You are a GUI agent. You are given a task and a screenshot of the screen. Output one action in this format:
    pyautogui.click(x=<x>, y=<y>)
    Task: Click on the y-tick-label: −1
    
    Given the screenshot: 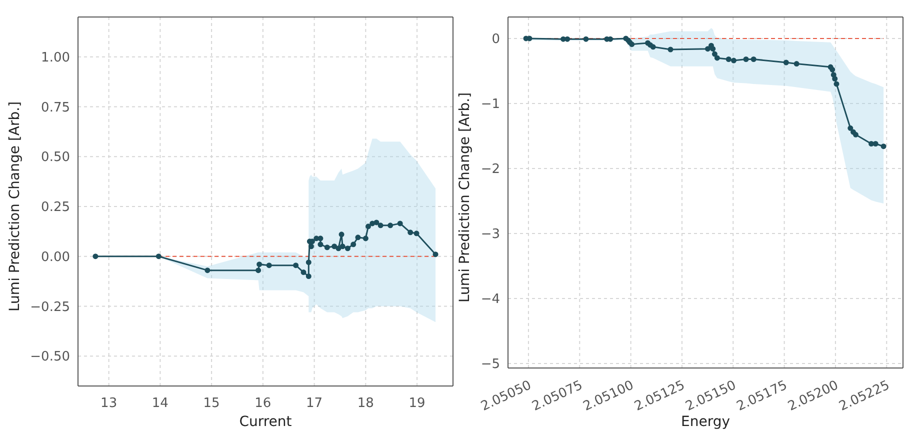 What is the action you would take?
    pyautogui.click(x=490, y=104)
    